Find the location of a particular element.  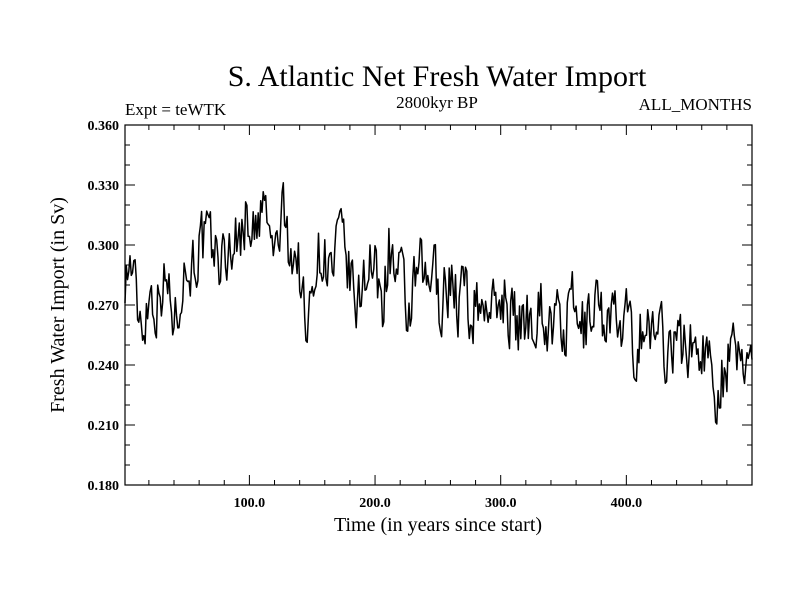

y-tick-label: 0.360 is located at coordinates (104, 126).